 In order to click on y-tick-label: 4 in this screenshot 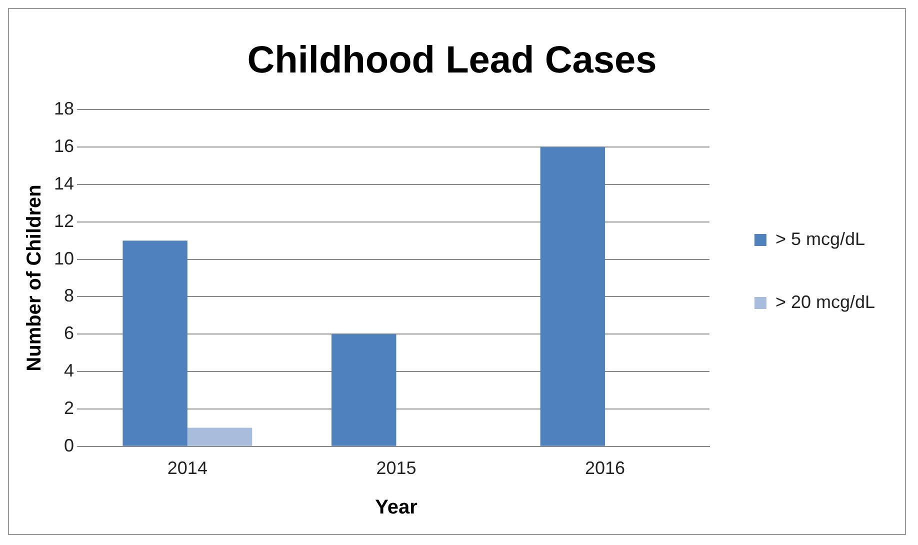, I will do `click(69, 370)`.